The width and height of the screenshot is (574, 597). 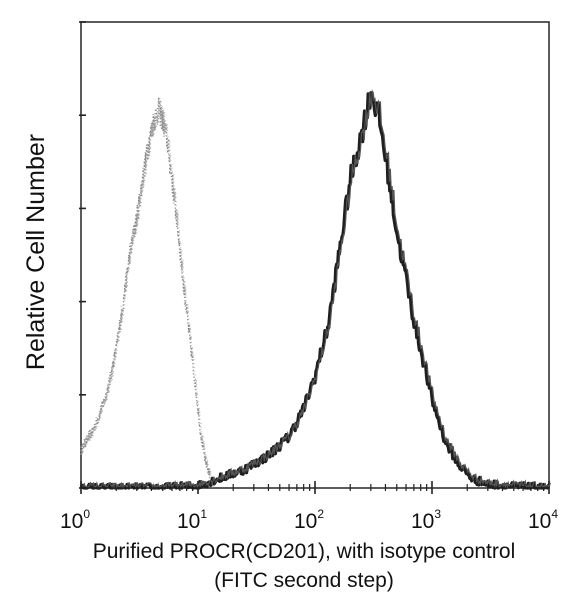 I want to click on y-axis-ticks, so click(x=82, y=255).